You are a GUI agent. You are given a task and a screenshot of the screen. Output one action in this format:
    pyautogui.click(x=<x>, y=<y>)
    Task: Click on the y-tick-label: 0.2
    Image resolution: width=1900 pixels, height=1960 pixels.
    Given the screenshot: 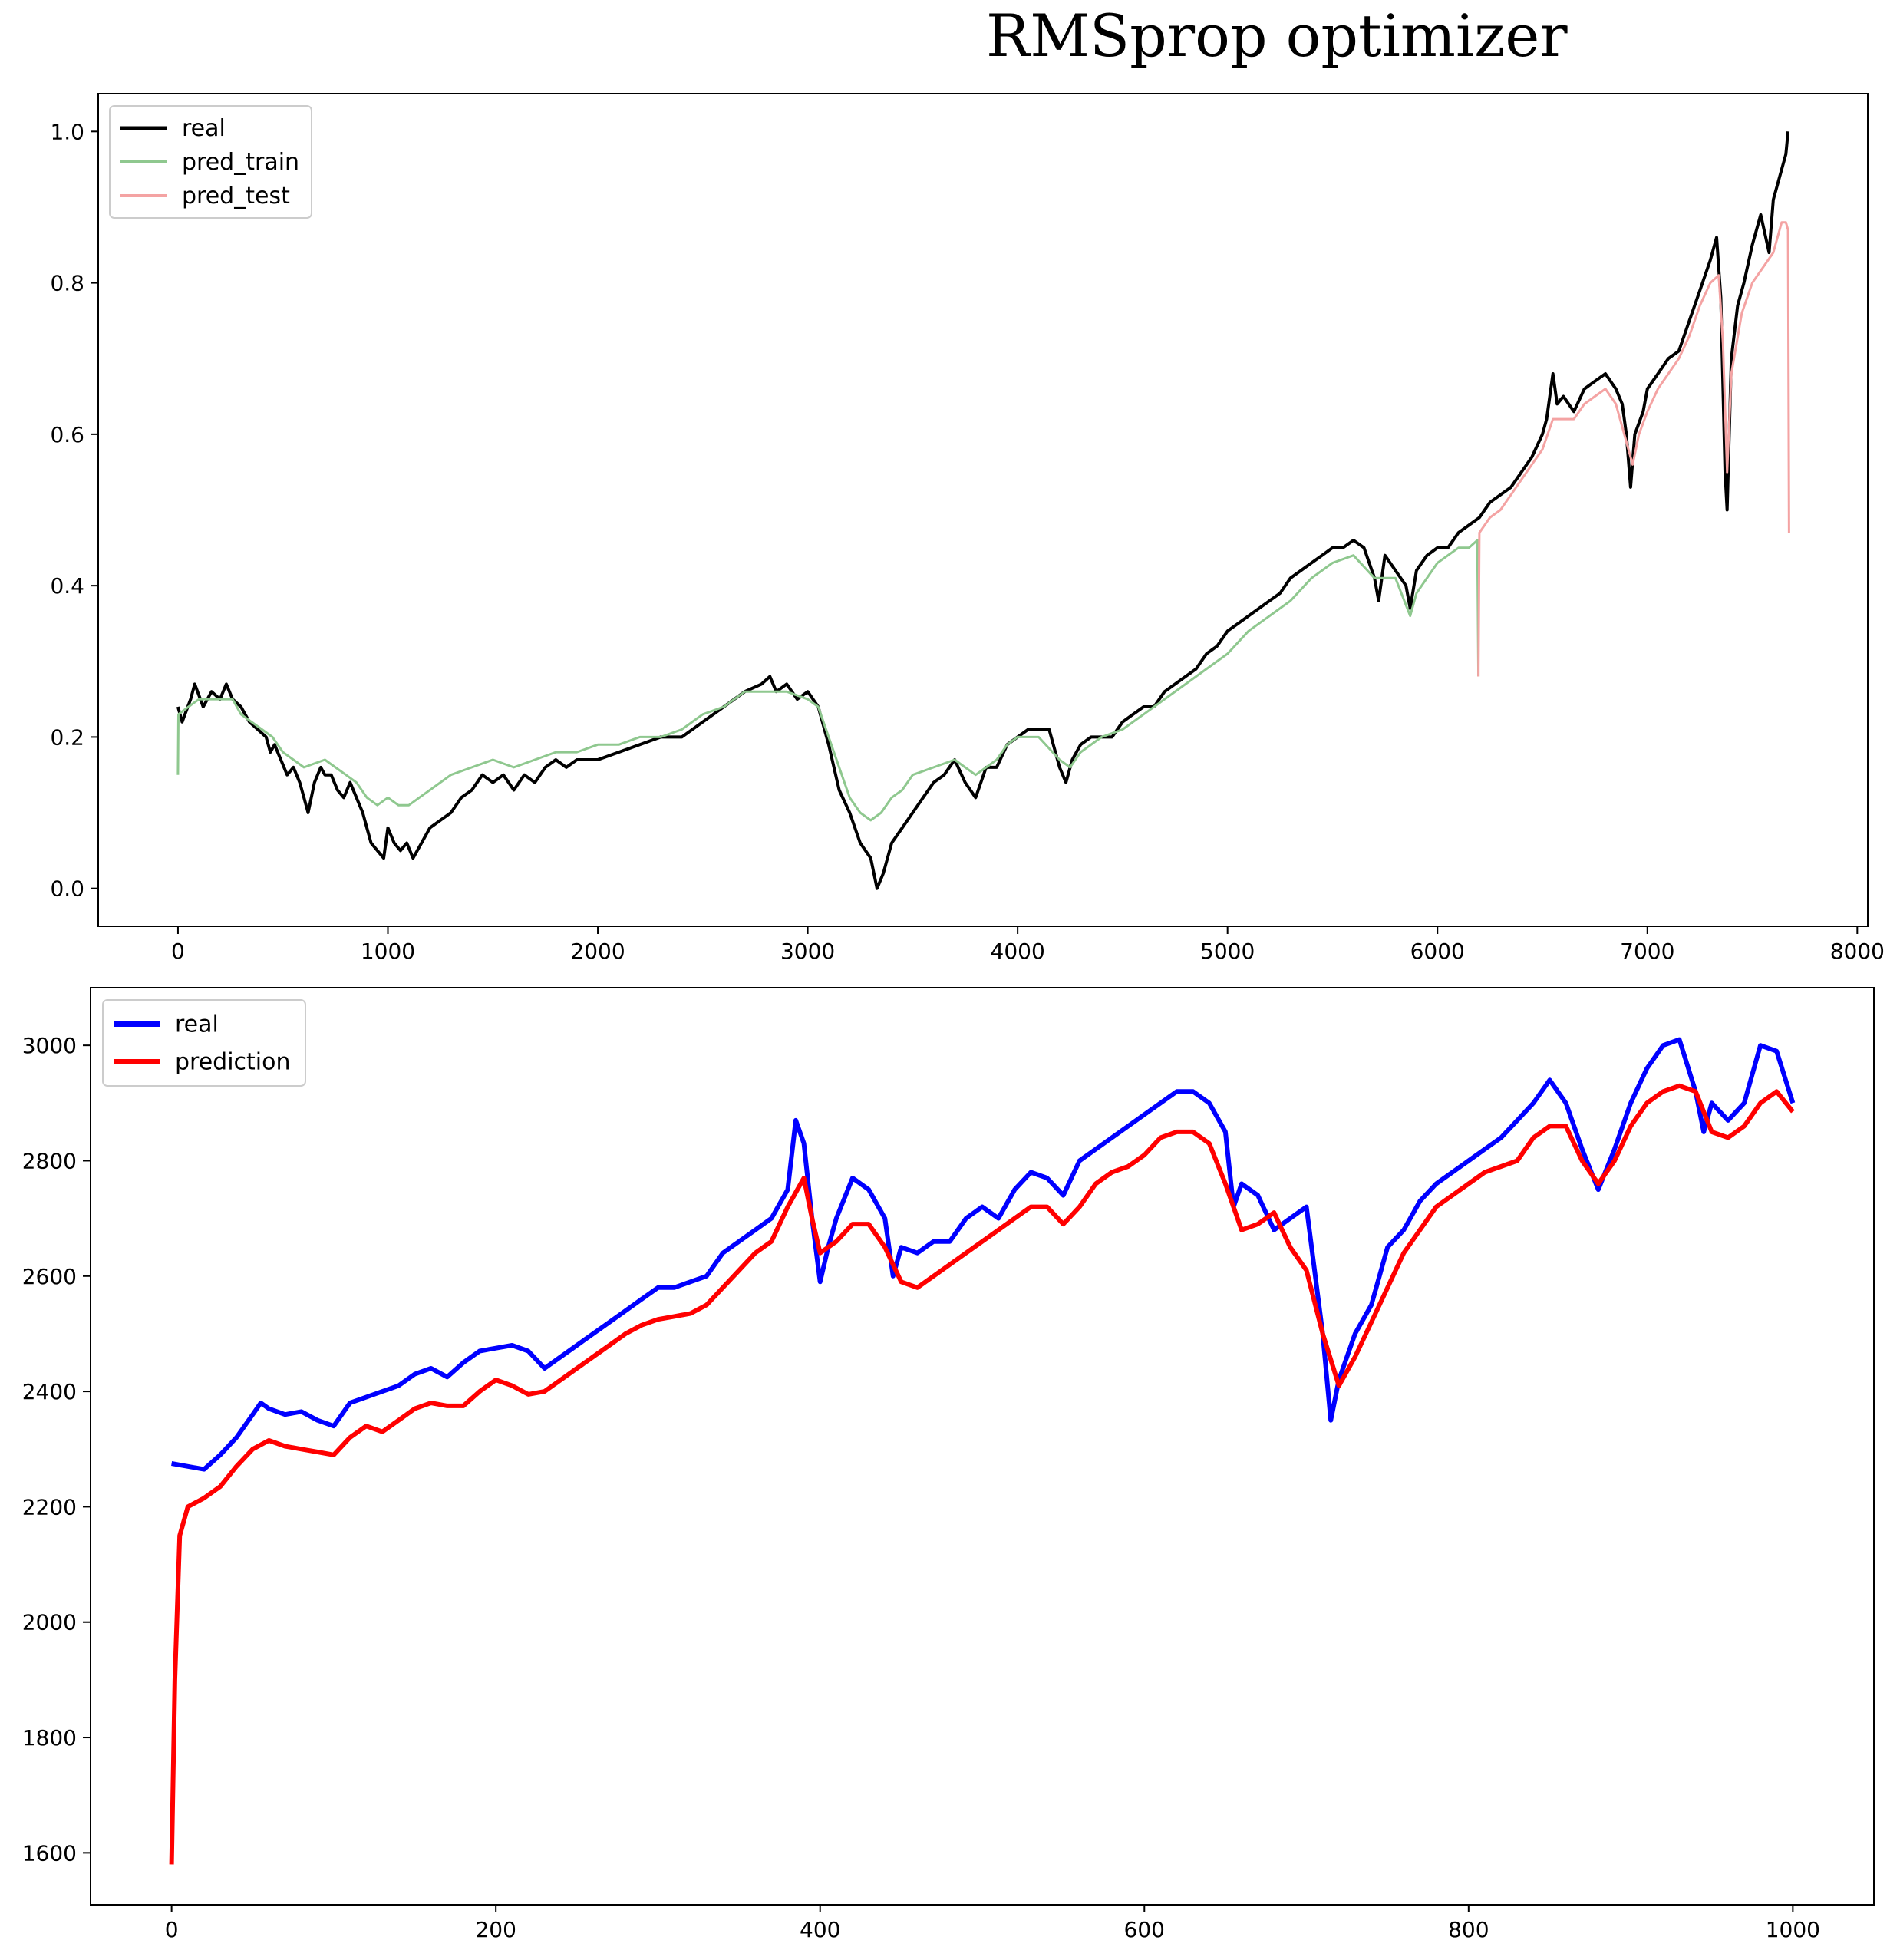 What is the action you would take?
    pyautogui.click(x=67, y=737)
    